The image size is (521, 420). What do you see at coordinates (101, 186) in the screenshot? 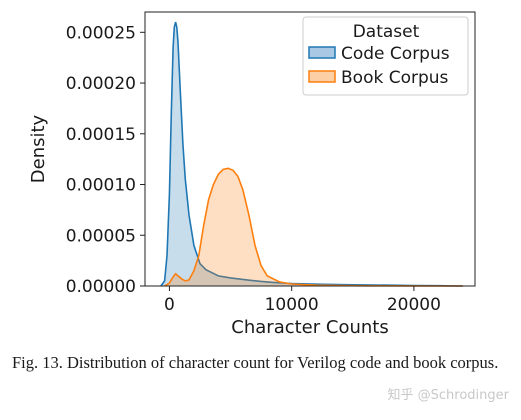
I see `y-tick-label: 0.00010` at bounding box center [101, 186].